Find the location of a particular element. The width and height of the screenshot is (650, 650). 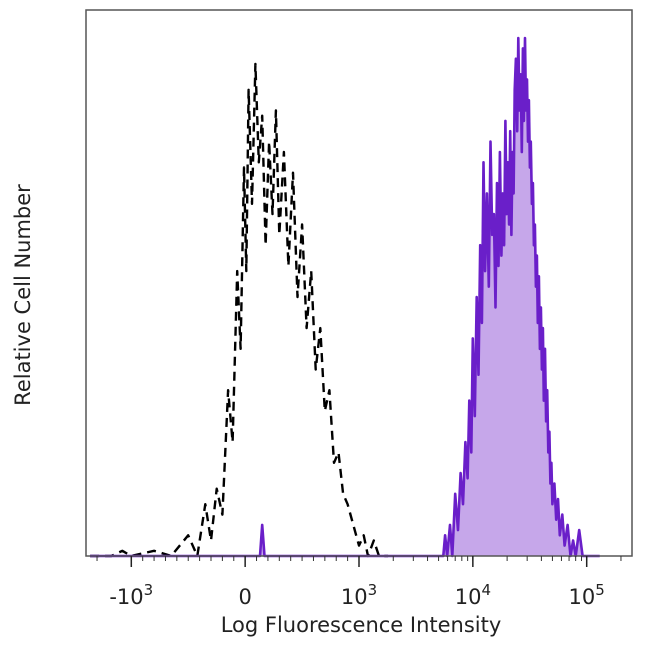

x-axis-label: Log Fluorescence Intensity is located at coordinates (361, 625).